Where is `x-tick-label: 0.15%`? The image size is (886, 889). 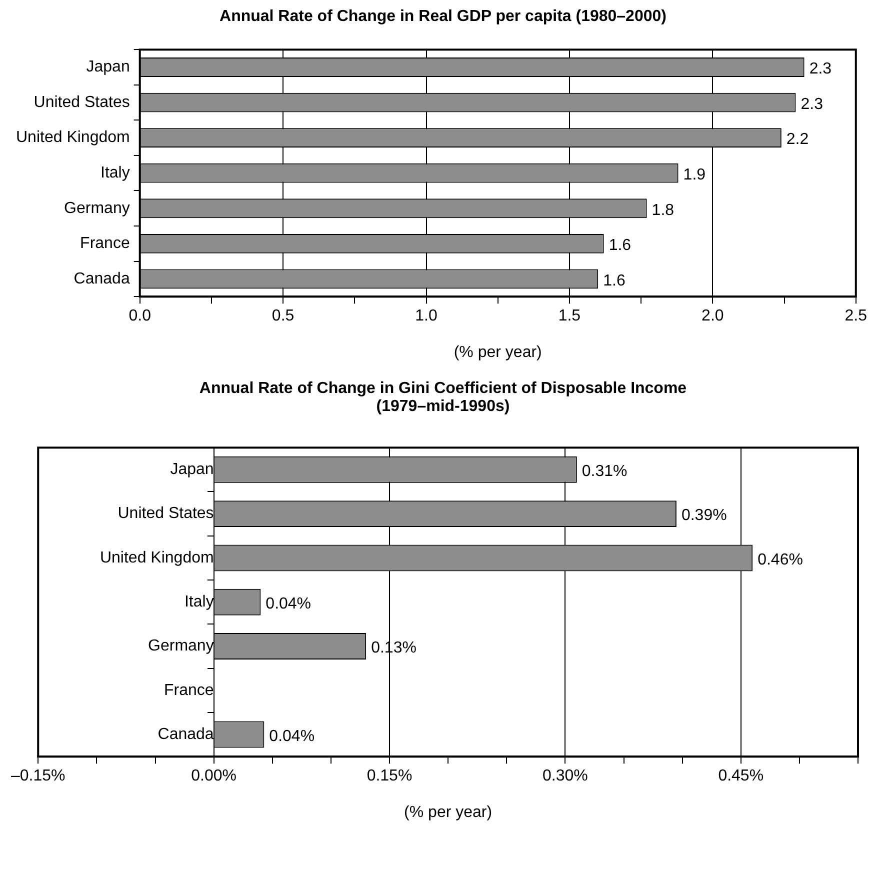 x-tick-label: 0.15% is located at coordinates (389, 776).